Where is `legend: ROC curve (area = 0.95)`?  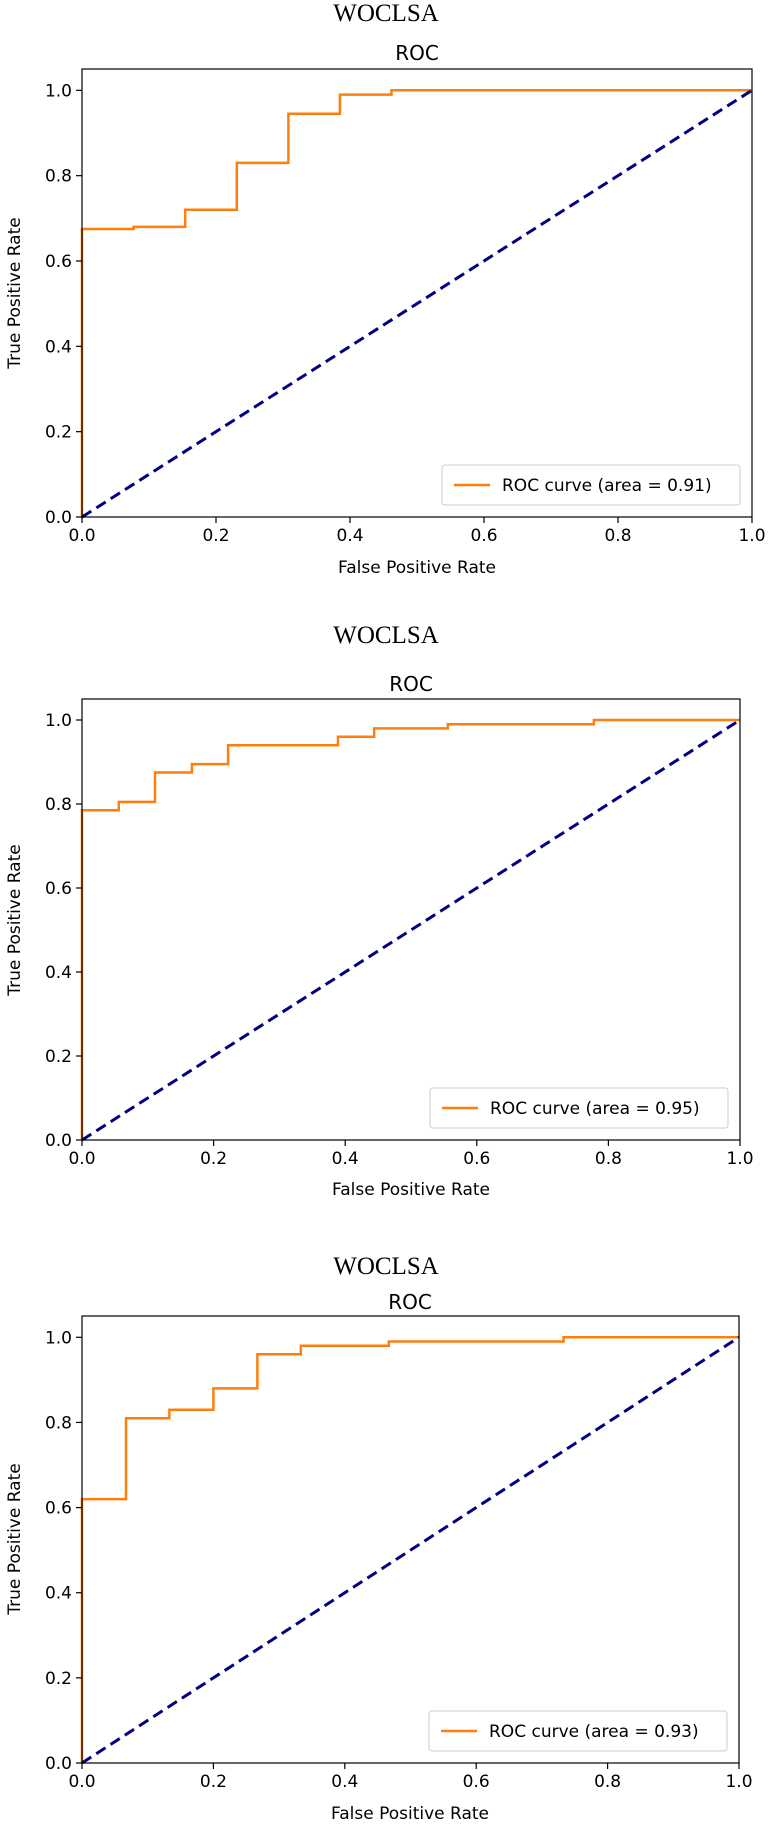 legend: ROC curve (area = 0.95) is located at coordinates (579, 1108).